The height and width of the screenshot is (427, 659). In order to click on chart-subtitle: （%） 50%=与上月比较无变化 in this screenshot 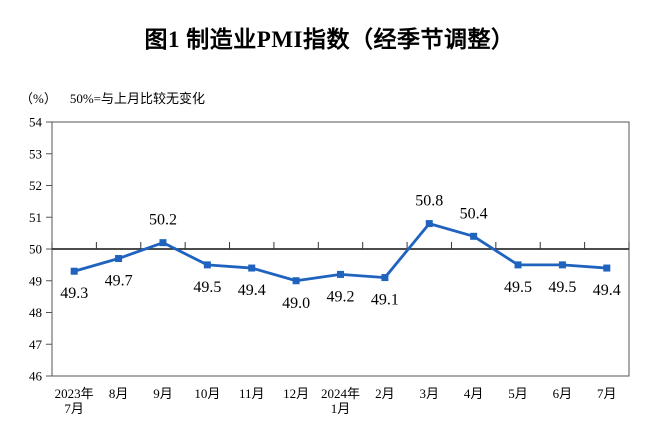, I will do `click(112, 97)`.